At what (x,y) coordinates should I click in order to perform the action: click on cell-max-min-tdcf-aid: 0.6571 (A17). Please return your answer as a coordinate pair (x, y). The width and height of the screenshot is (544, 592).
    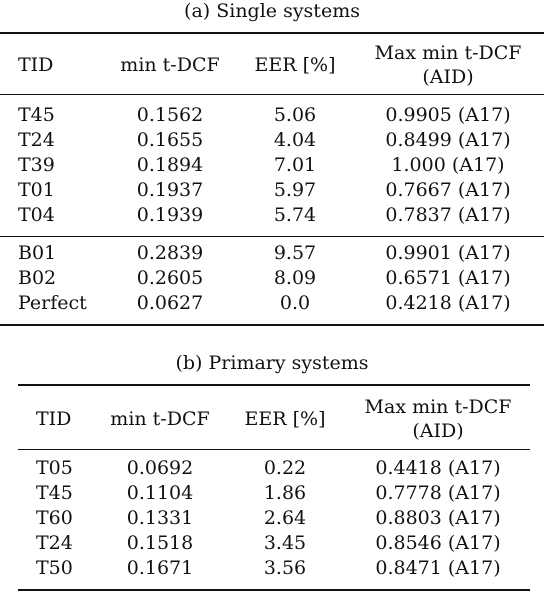
    Looking at the image, I should click on (448, 278).